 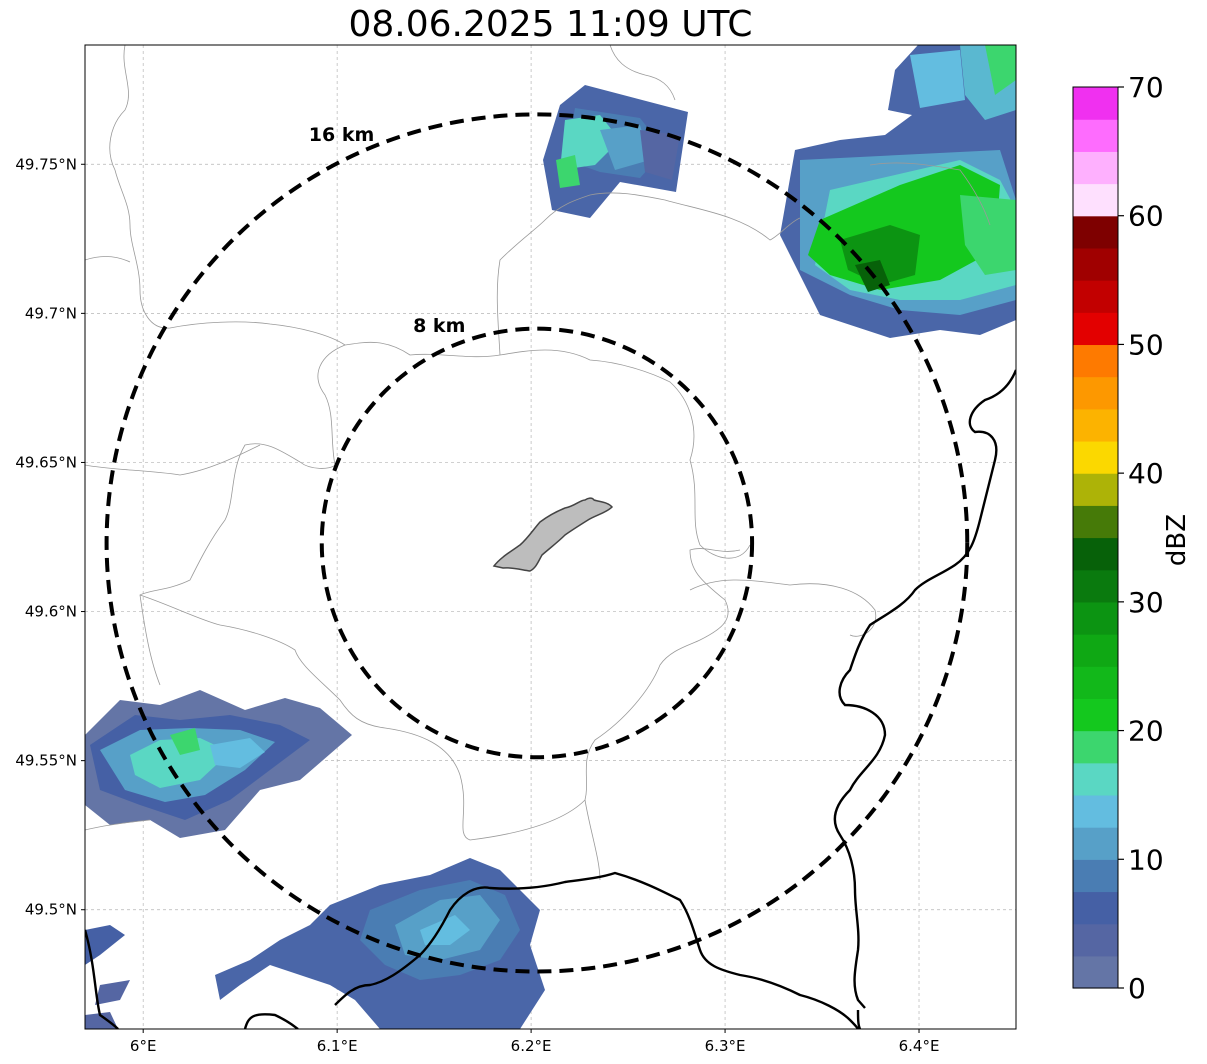 What do you see at coordinates (46, 761) in the screenshot?
I see `y-tick-label: 49.55°N` at bounding box center [46, 761].